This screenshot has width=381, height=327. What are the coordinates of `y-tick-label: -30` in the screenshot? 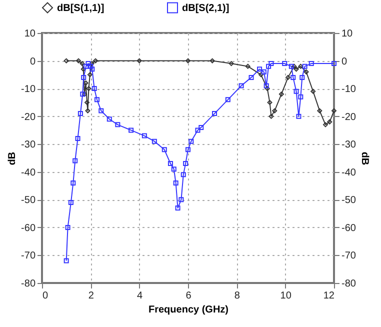 It's located at (28, 145).